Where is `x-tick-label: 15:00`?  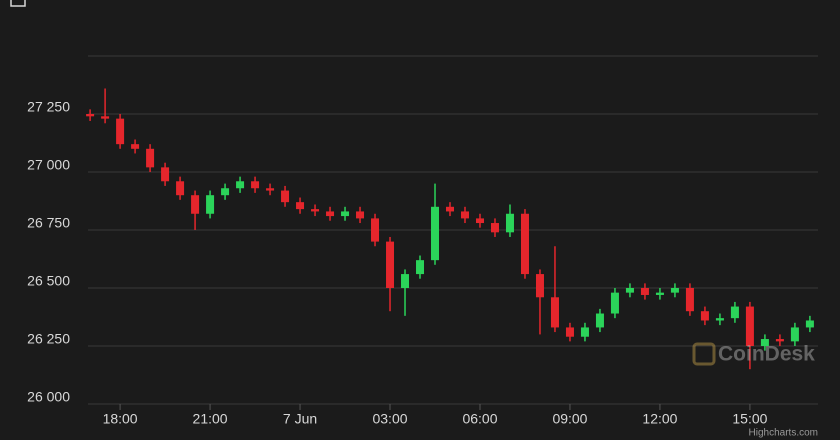 x-tick-label: 15:00 is located at coordinates (749, 419).